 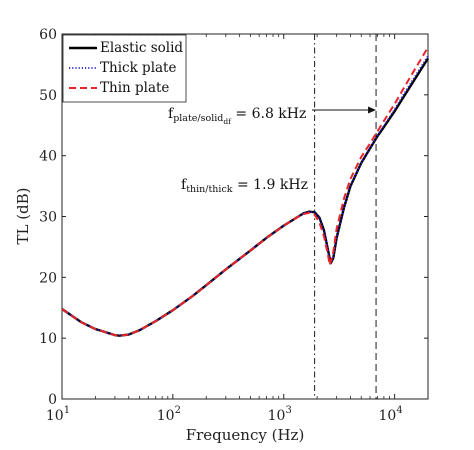 I want to click on annotation-plate-solid-value: = 6.8 kHz, so click(x=268, y=114).